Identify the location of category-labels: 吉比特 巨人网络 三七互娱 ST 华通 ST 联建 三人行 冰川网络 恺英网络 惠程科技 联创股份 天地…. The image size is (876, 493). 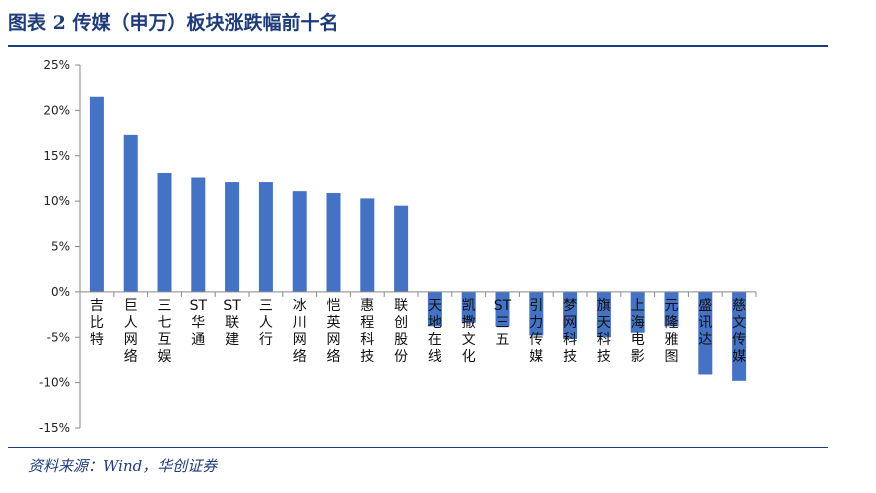
(418, 331).